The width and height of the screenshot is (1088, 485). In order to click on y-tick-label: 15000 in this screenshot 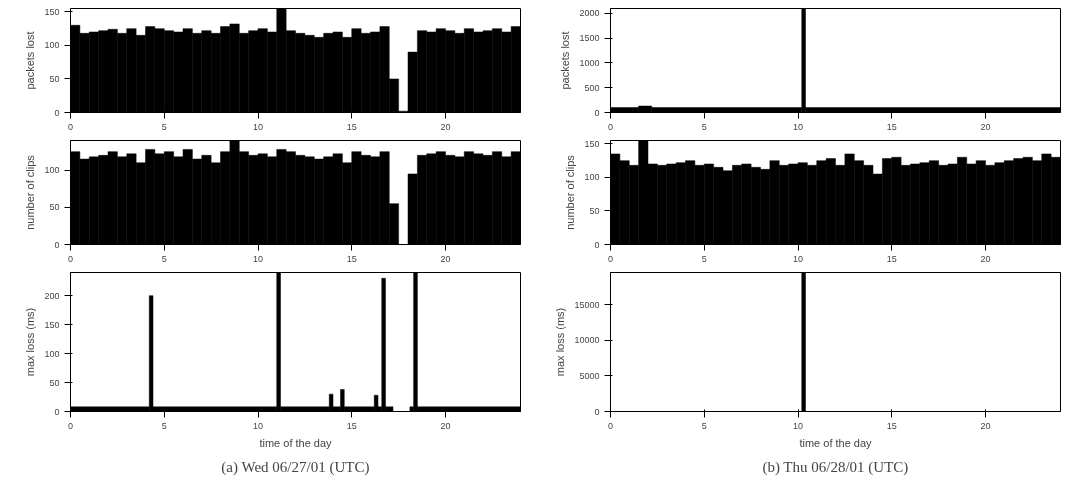, I will do `click(587, 304)`.